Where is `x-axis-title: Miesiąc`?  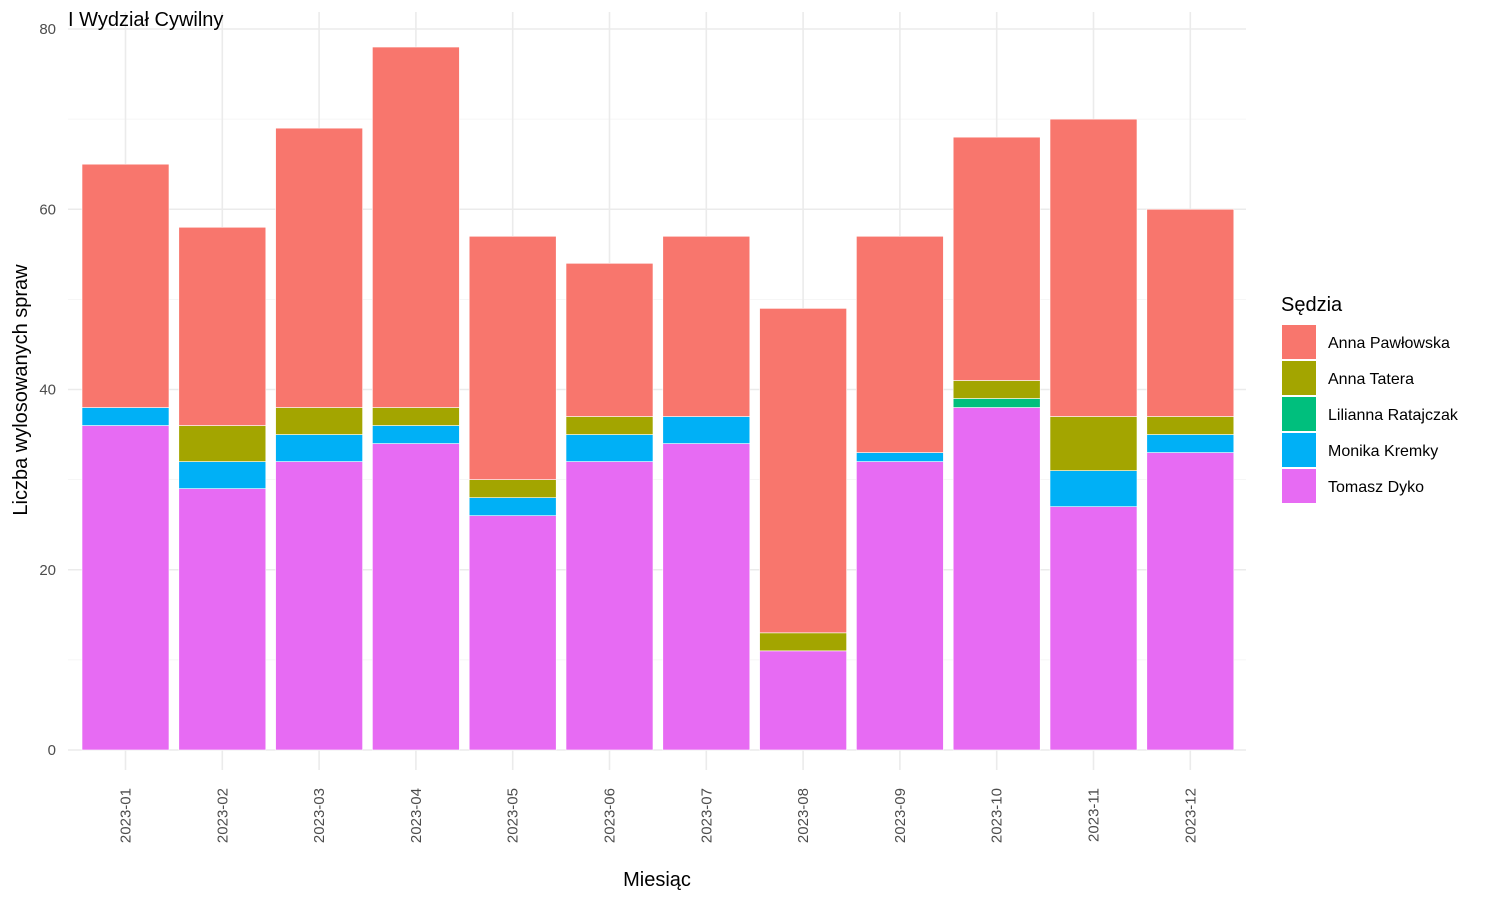 x-axis-title: Miesiąc is located at coordinates (657, 880).